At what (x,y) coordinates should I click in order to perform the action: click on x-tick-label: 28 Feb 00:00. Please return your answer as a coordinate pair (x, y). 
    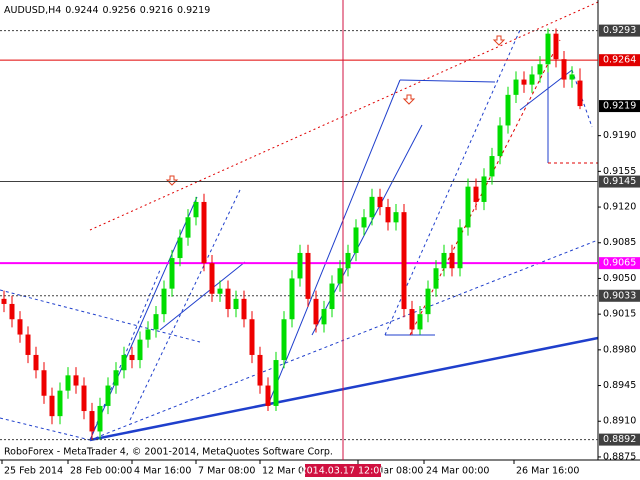
    Looking at the image, I should click on (101, 471).